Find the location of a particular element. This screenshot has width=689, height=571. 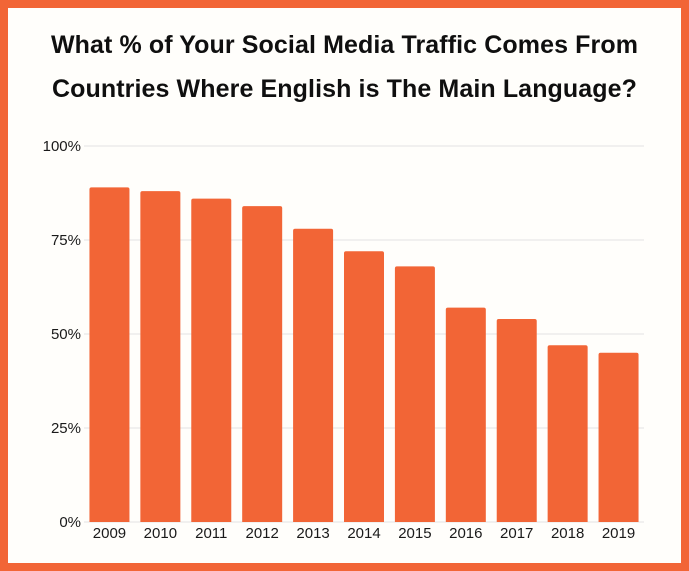

bar-2017 is located at coordinates (516, 420).